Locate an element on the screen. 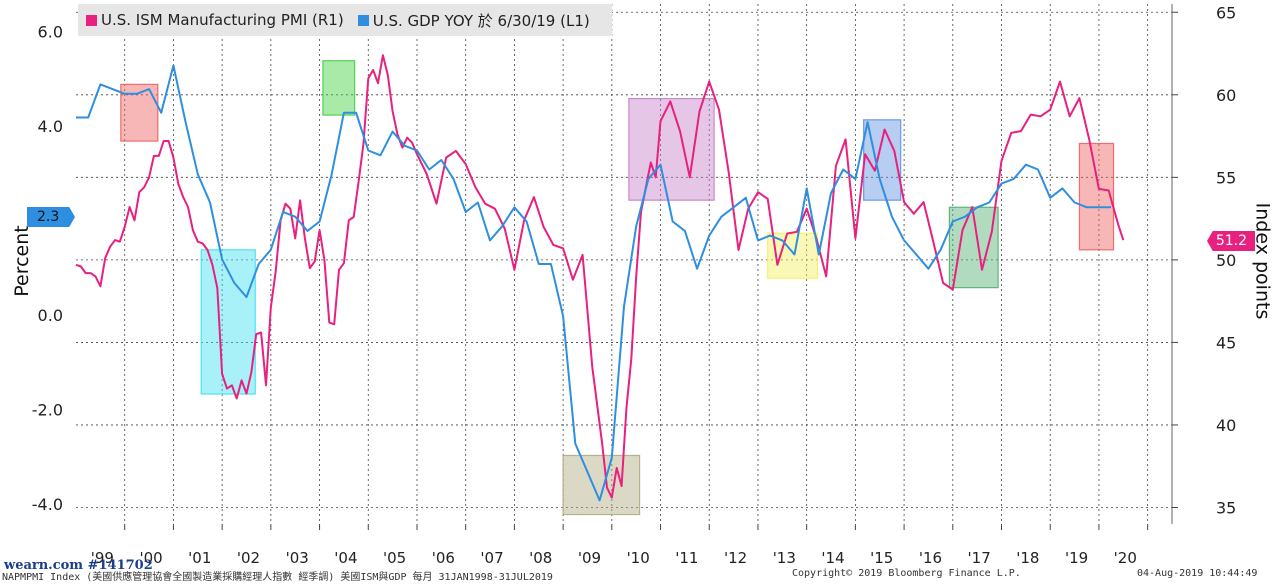 The width and height of the screenshot is (1280, 584). left-tick-label: 4.0 is located at coordinates (50, 126).